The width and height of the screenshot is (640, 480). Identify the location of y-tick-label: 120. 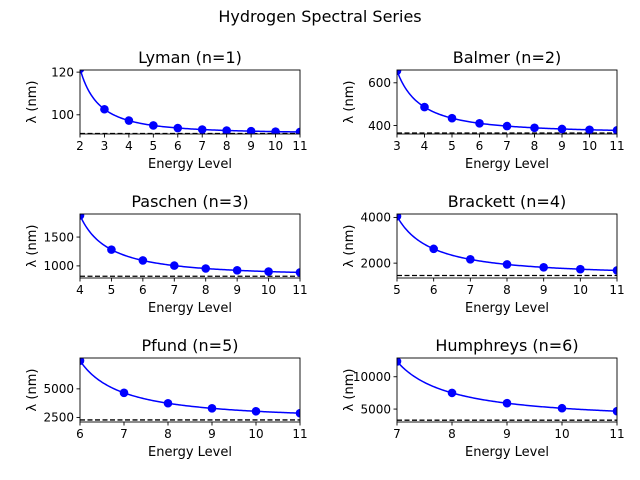
(62, 72).